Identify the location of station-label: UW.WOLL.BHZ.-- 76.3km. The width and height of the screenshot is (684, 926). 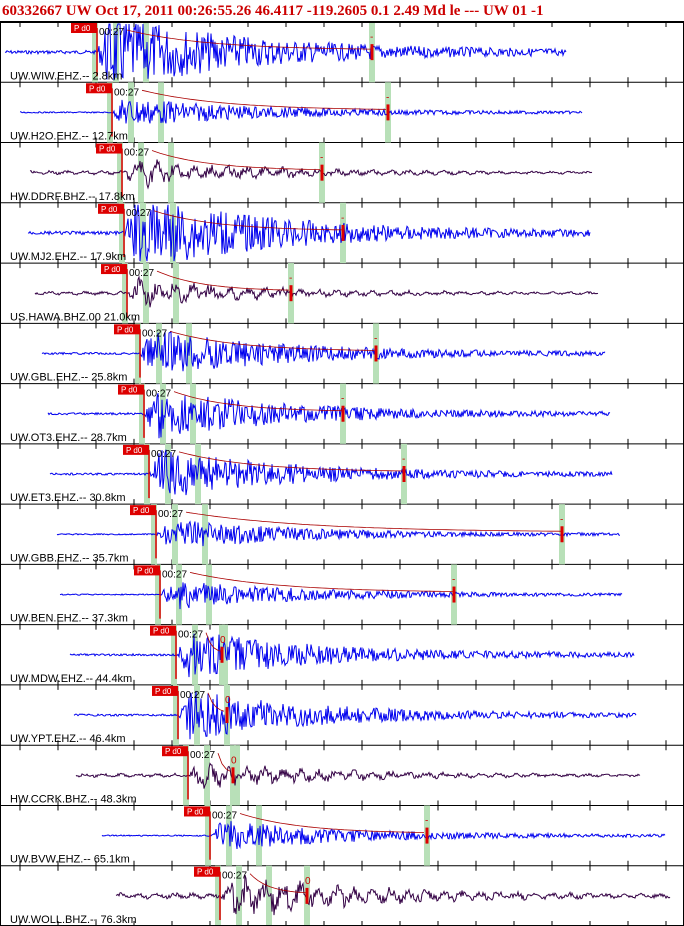
(73, 920).